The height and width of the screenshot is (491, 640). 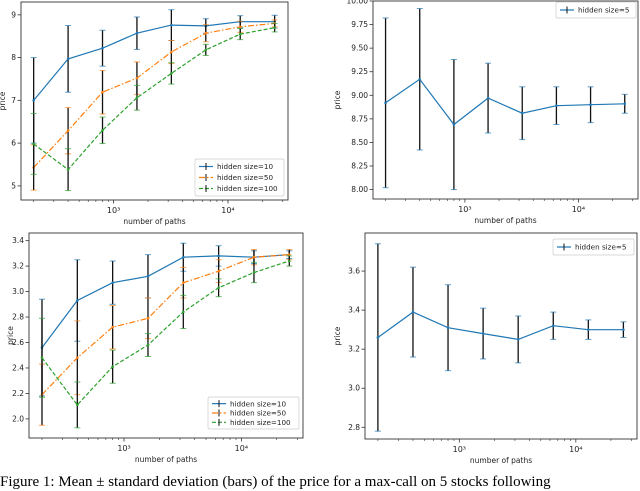 What do you see at coordinates (359, 189) in the screenshot?
I see `y-tick-label: 8.00` at bounding box center [359, 189].